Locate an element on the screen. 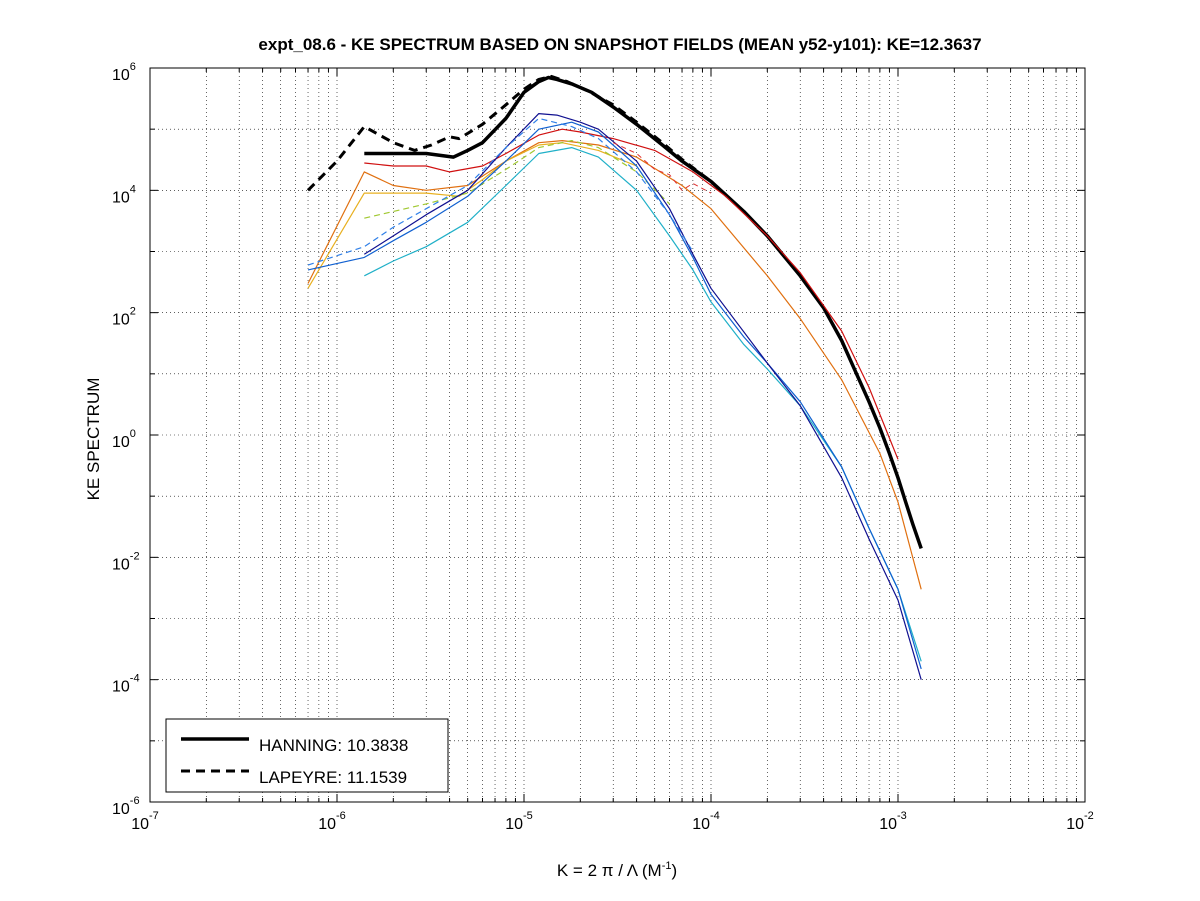  legend-box is located at coordinates (307, 755).